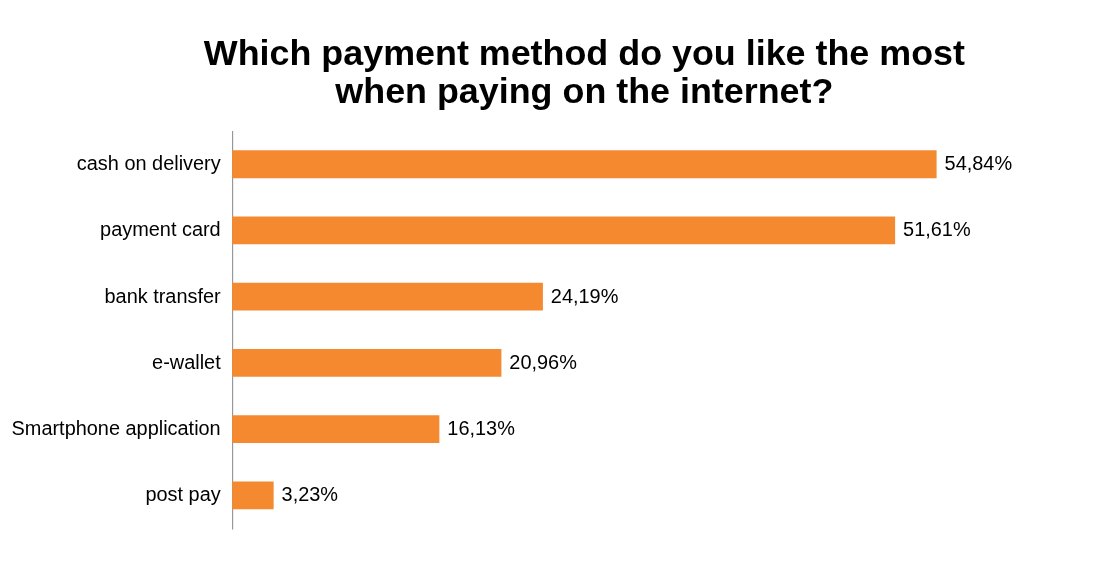 The width and height of the screenshot is (1102, 585). I want to click on data-label: 20,96%, so click(543, 361).